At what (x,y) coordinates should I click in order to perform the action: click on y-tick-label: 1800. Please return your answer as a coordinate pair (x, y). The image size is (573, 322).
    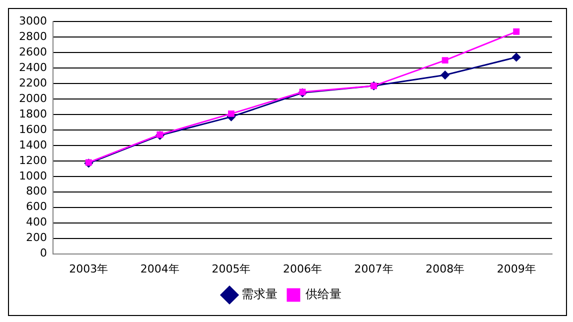
    Looking at the image, I should click on (32, 113).